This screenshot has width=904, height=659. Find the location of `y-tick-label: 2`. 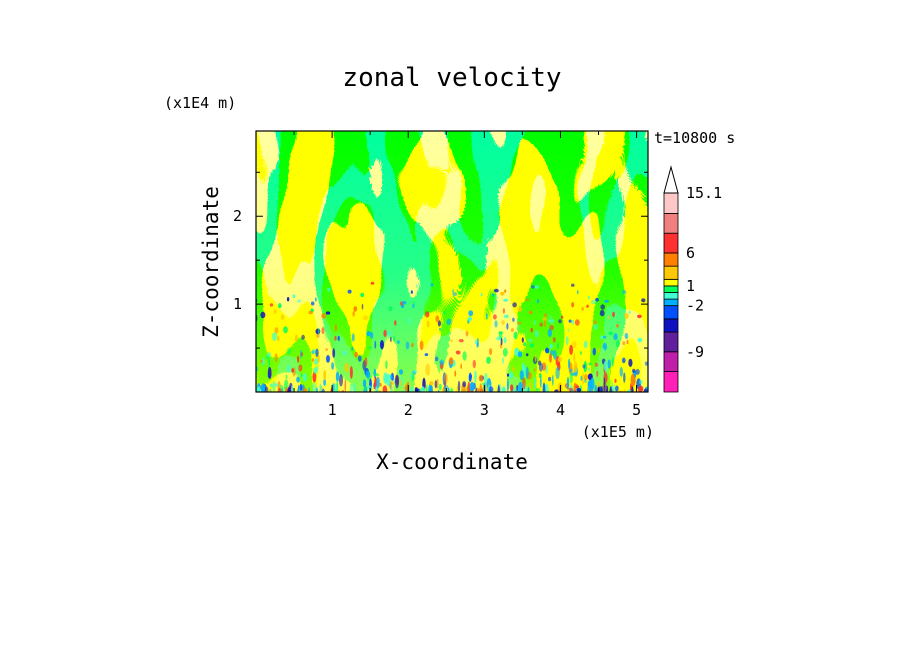

y-tick-label: 2 is located at coordinates (237, 216).